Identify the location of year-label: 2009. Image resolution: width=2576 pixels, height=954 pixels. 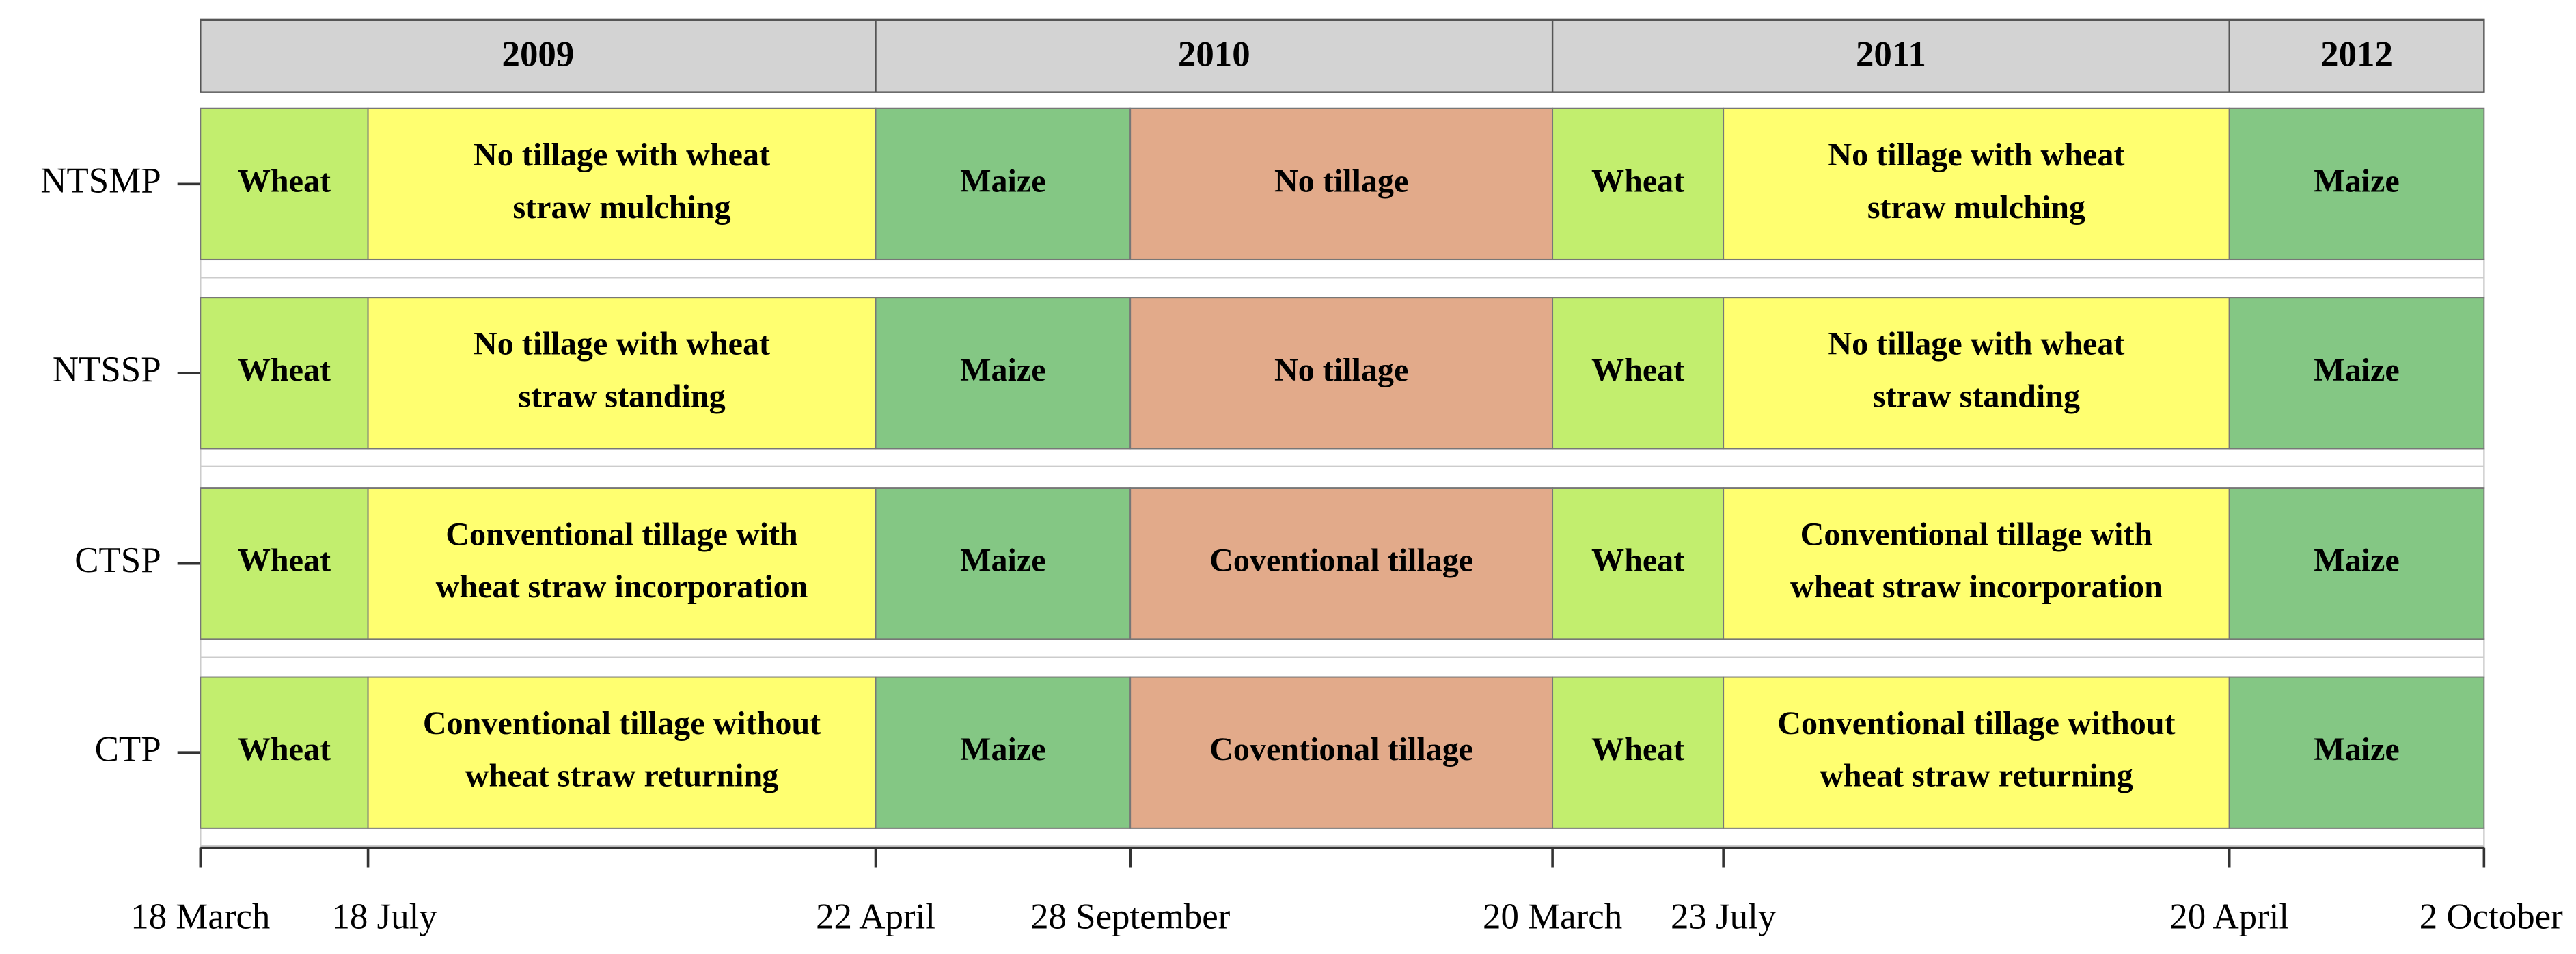
(538, 54).